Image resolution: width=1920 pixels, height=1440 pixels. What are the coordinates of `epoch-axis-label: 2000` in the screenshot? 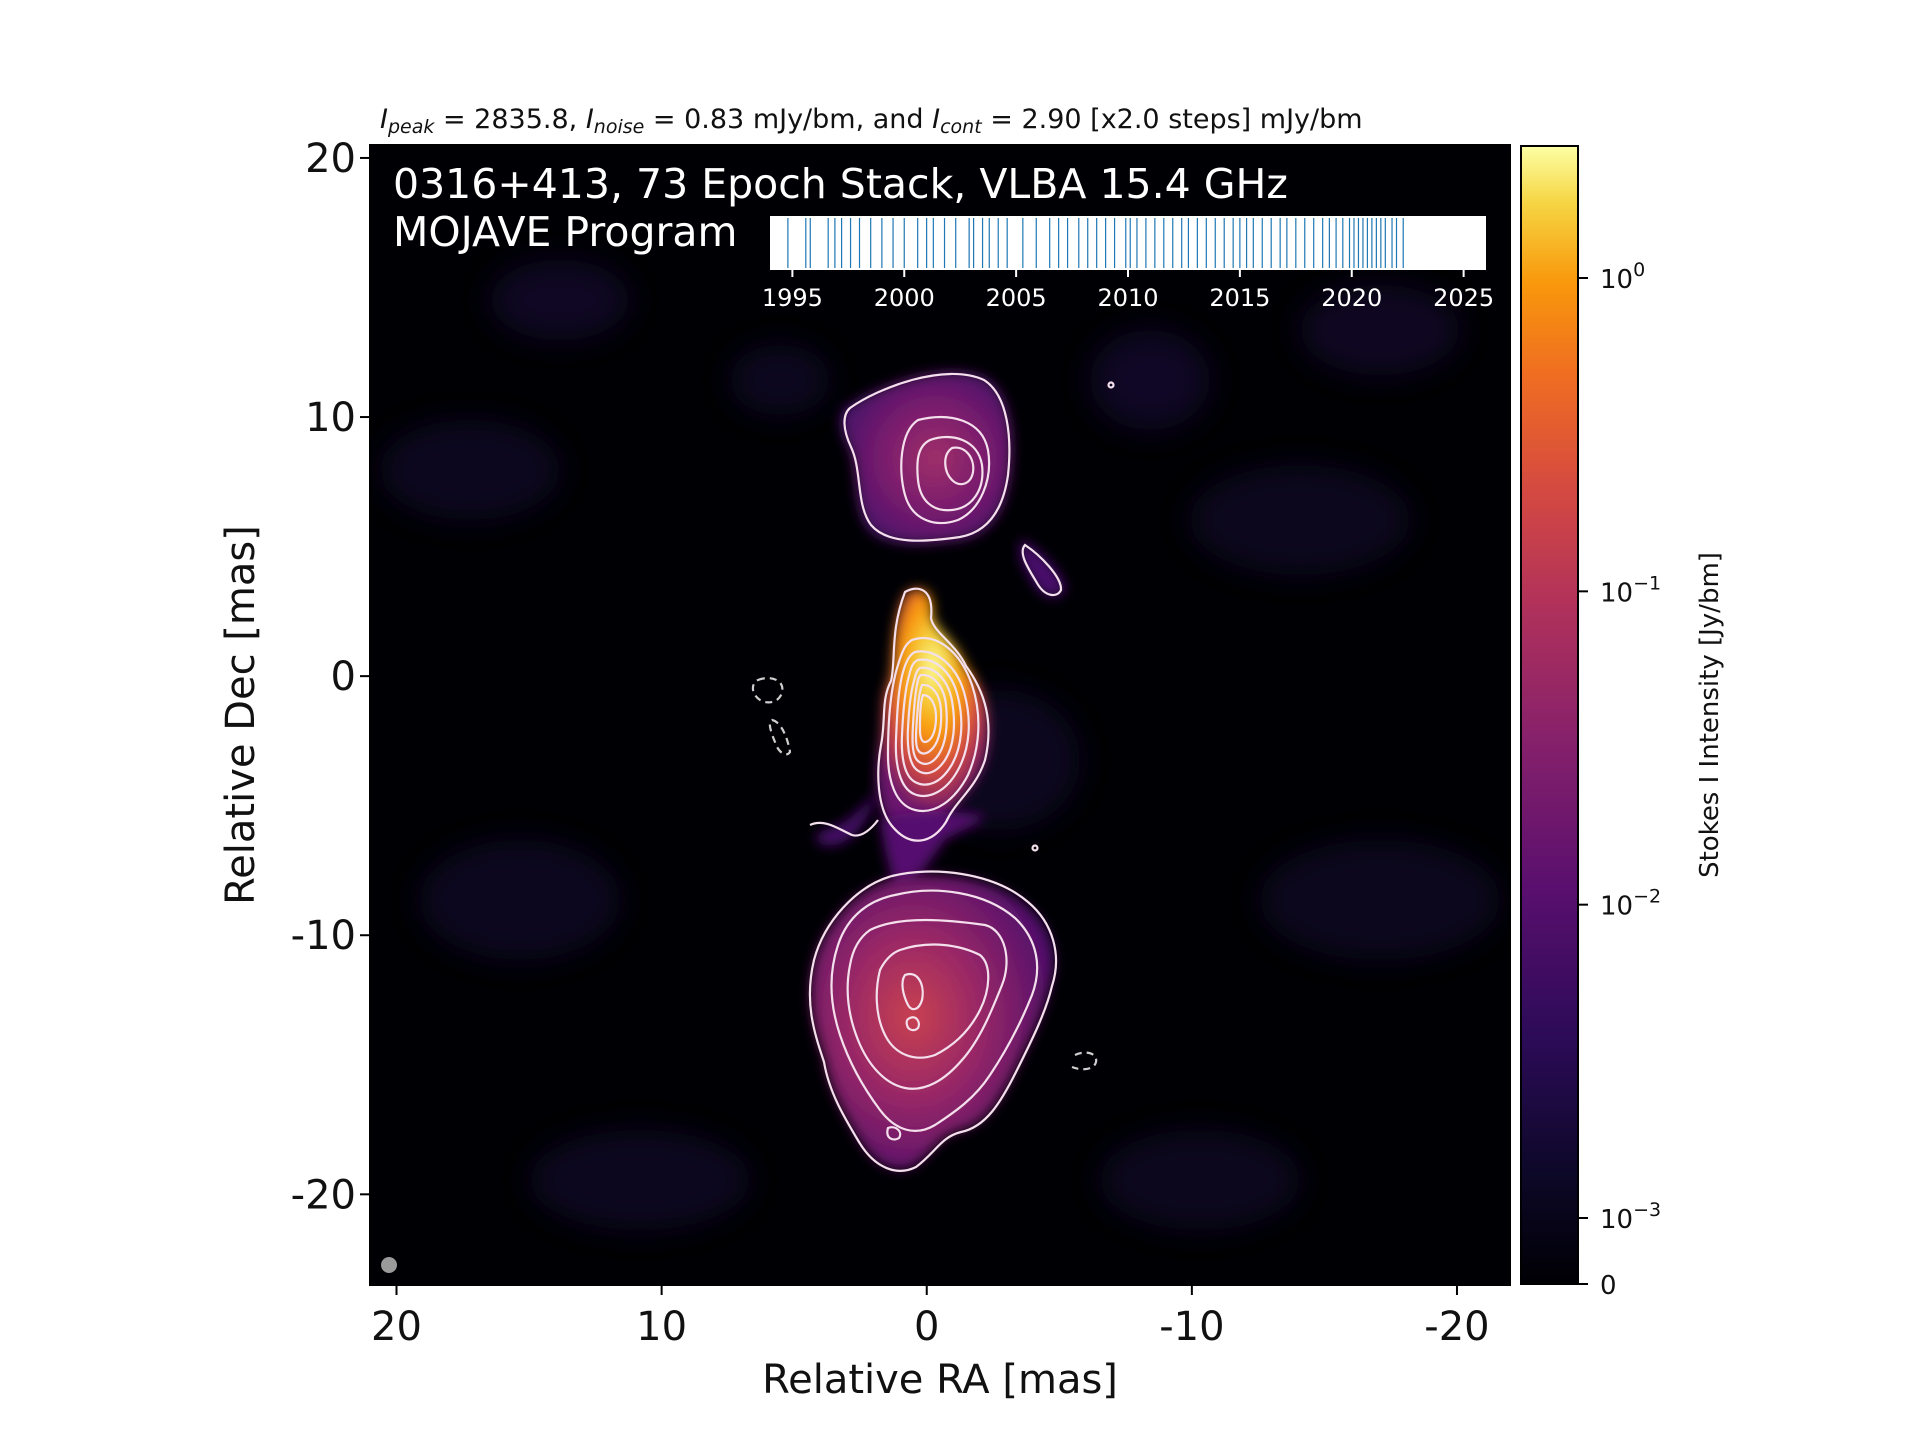 It's located at (904, 298).